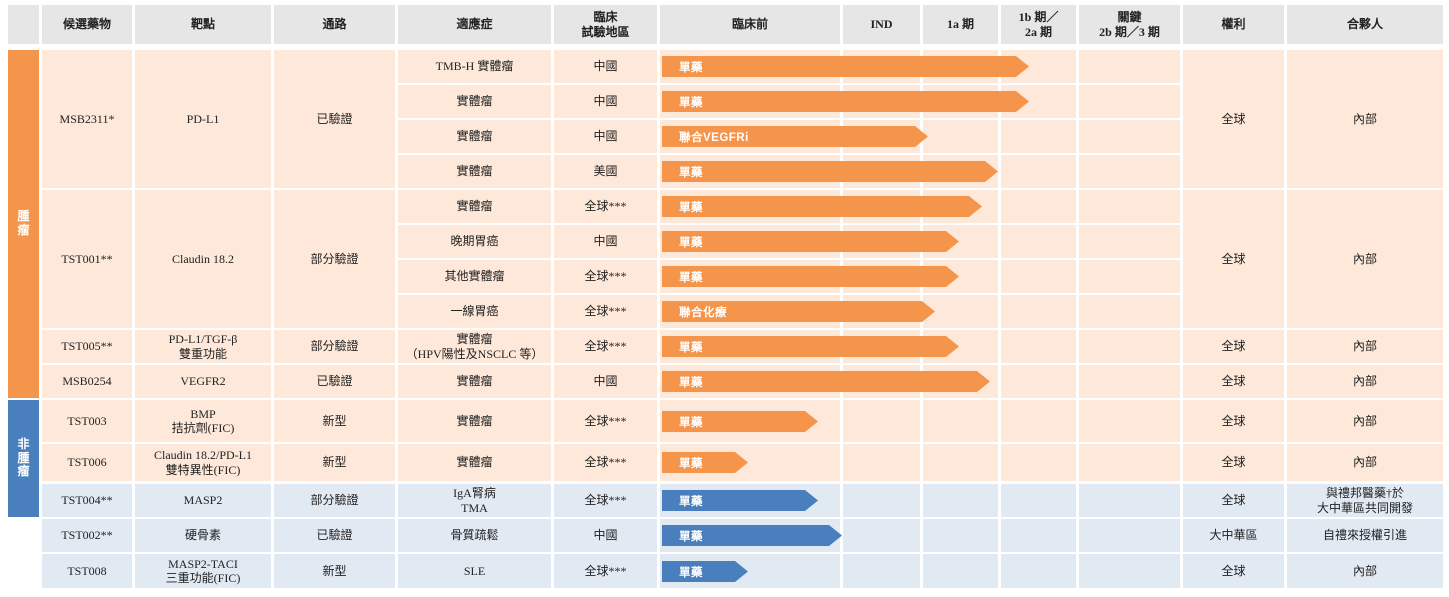 This screenshot has width=1449, height=597. Describe the element at coordinates (1365, 24) in the screenshot. I see `header-partner: 合夥人` at that location.